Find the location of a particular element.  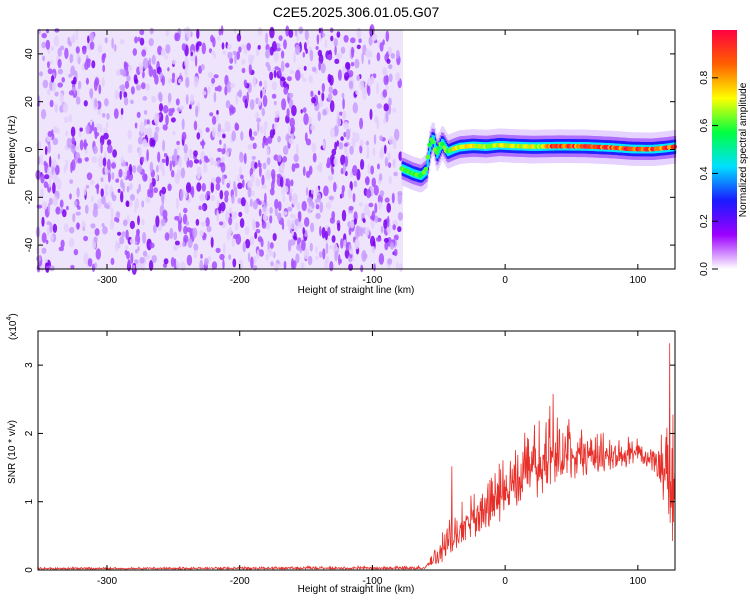

x-tick-label: -100 is located at coordinates (372, 280).